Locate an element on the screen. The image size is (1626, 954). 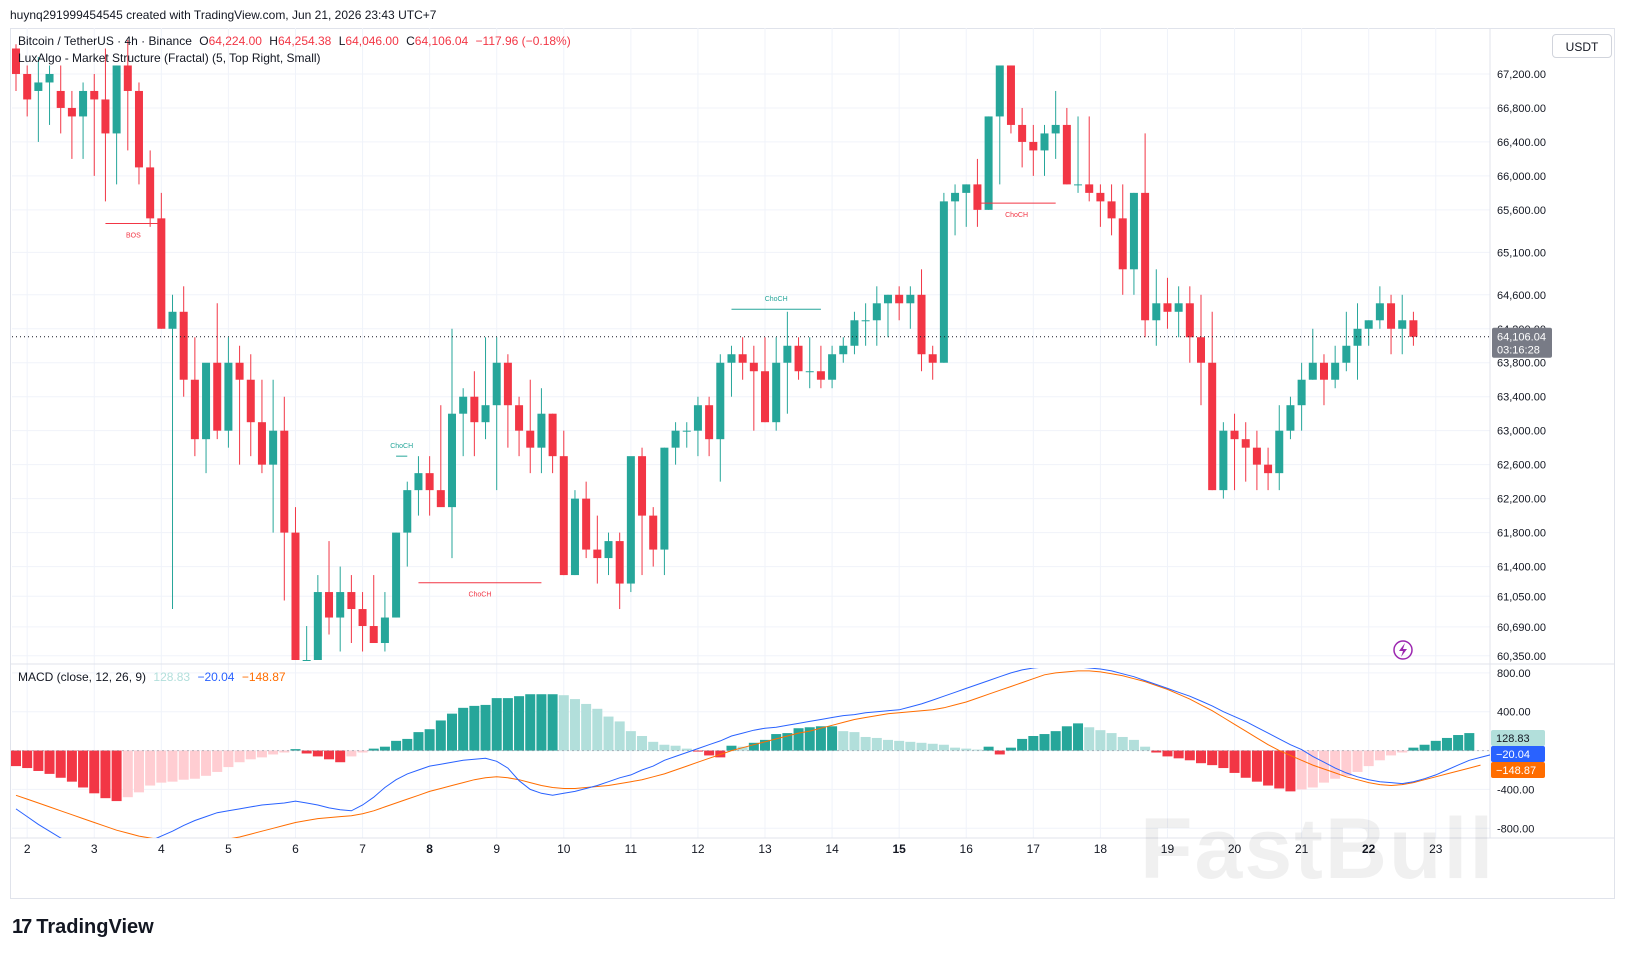
price-tick-label: 62,200.00 is located at coordinates (1521, 500).